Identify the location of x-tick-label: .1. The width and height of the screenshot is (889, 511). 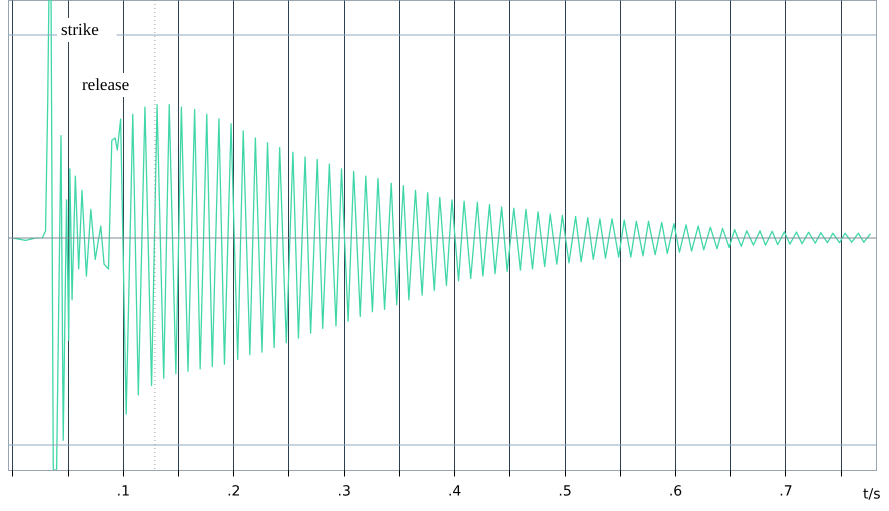
(123, 492).